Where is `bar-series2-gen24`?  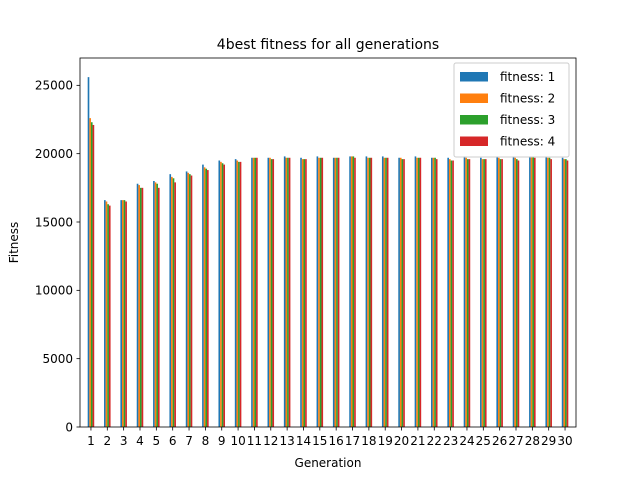 bar-series2-gen24 is located at coordinates (466, 292).